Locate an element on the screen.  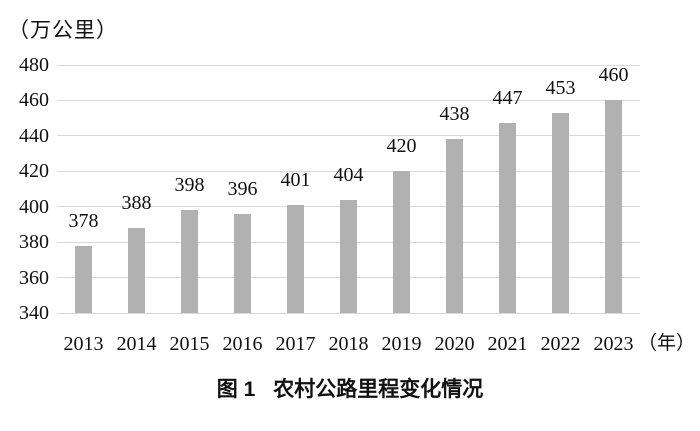
bar-value-label: 378 is located at coordinates (83, 220).